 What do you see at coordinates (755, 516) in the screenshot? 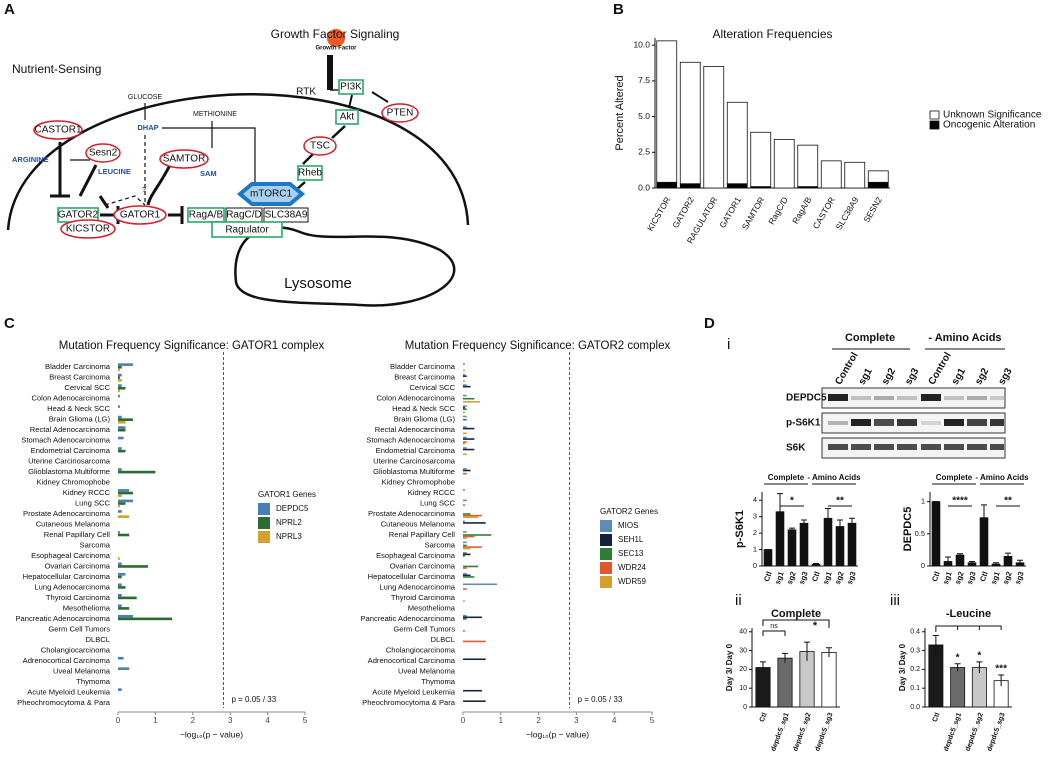
I see `y-tick-label: 3` at bounding box center [755, 516].